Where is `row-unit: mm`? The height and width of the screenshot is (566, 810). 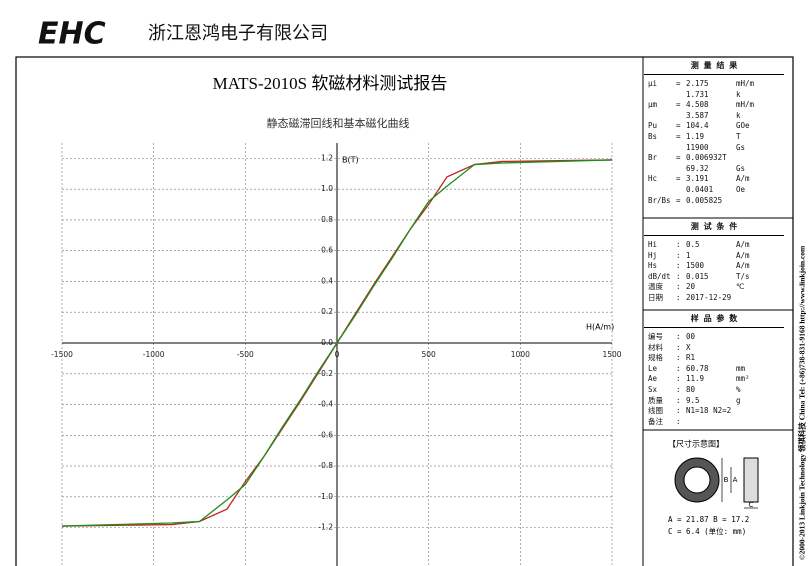
row-unit: mm is located at coordinates (741, 368).